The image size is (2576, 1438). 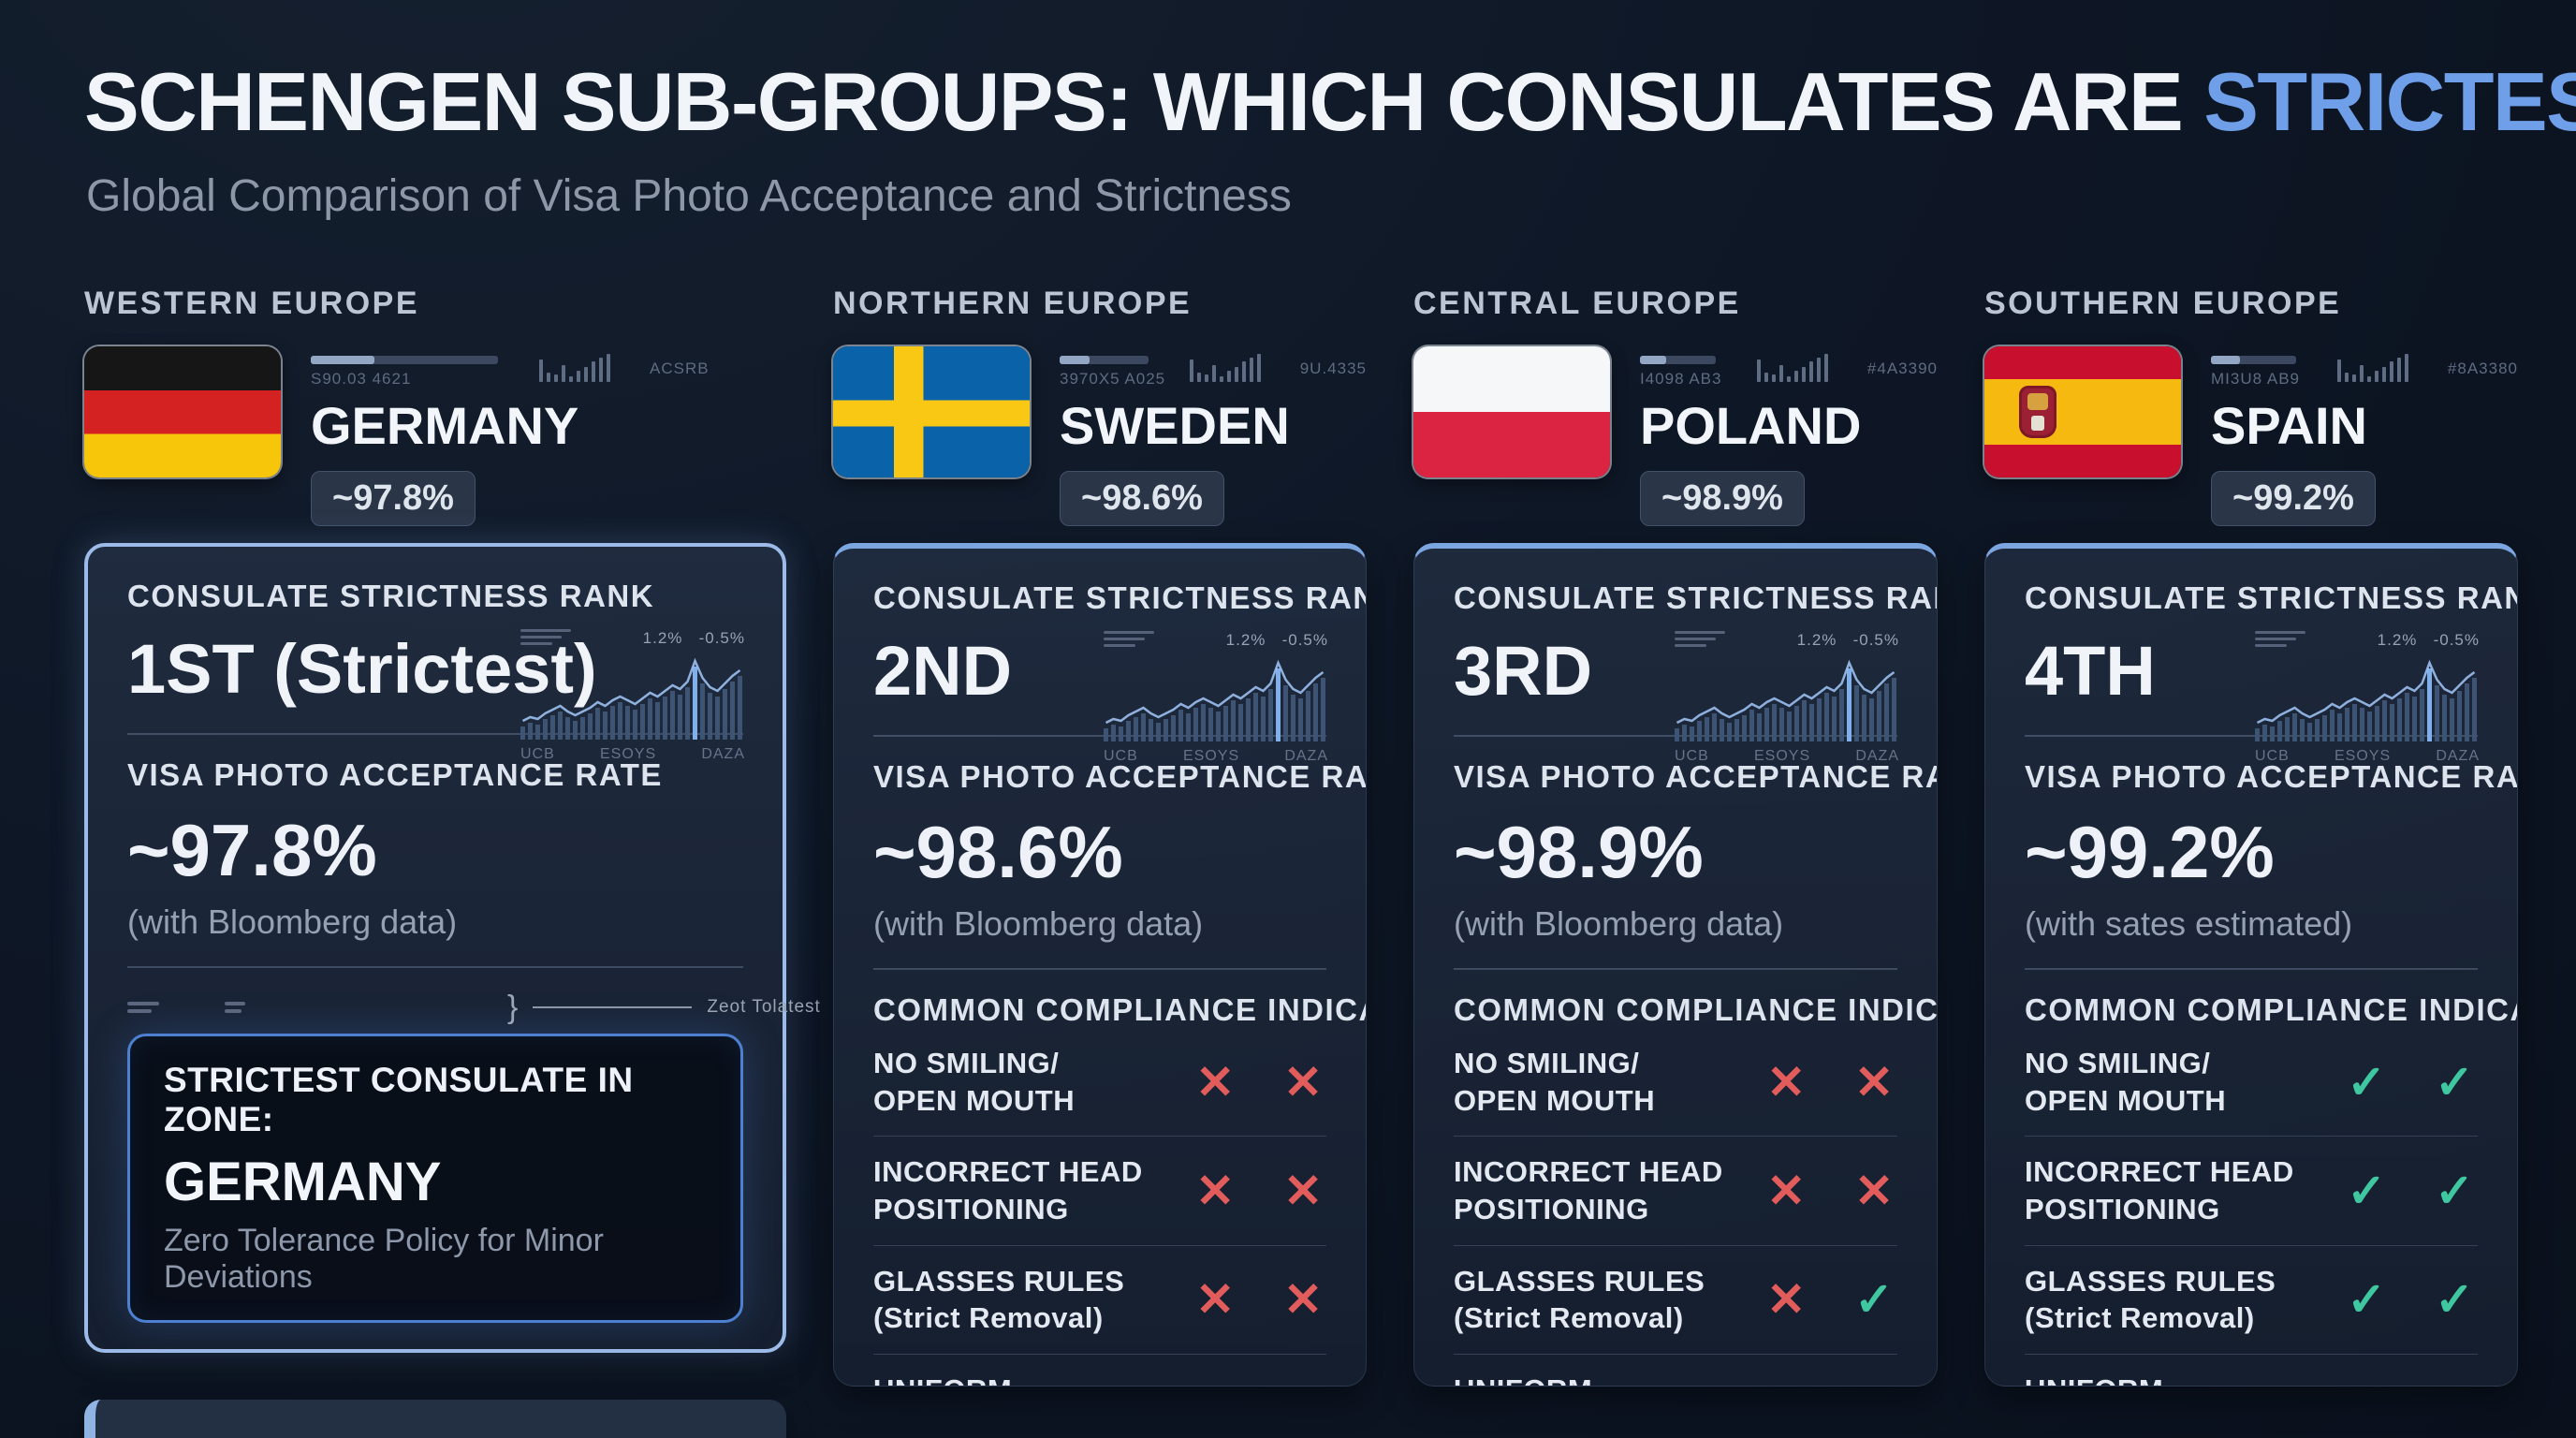 What do you see at coordinates (1579, 852) in the screenshot?
I see `acceptance-rate-value: ~98.9%` at bounding box center [1579, 852].